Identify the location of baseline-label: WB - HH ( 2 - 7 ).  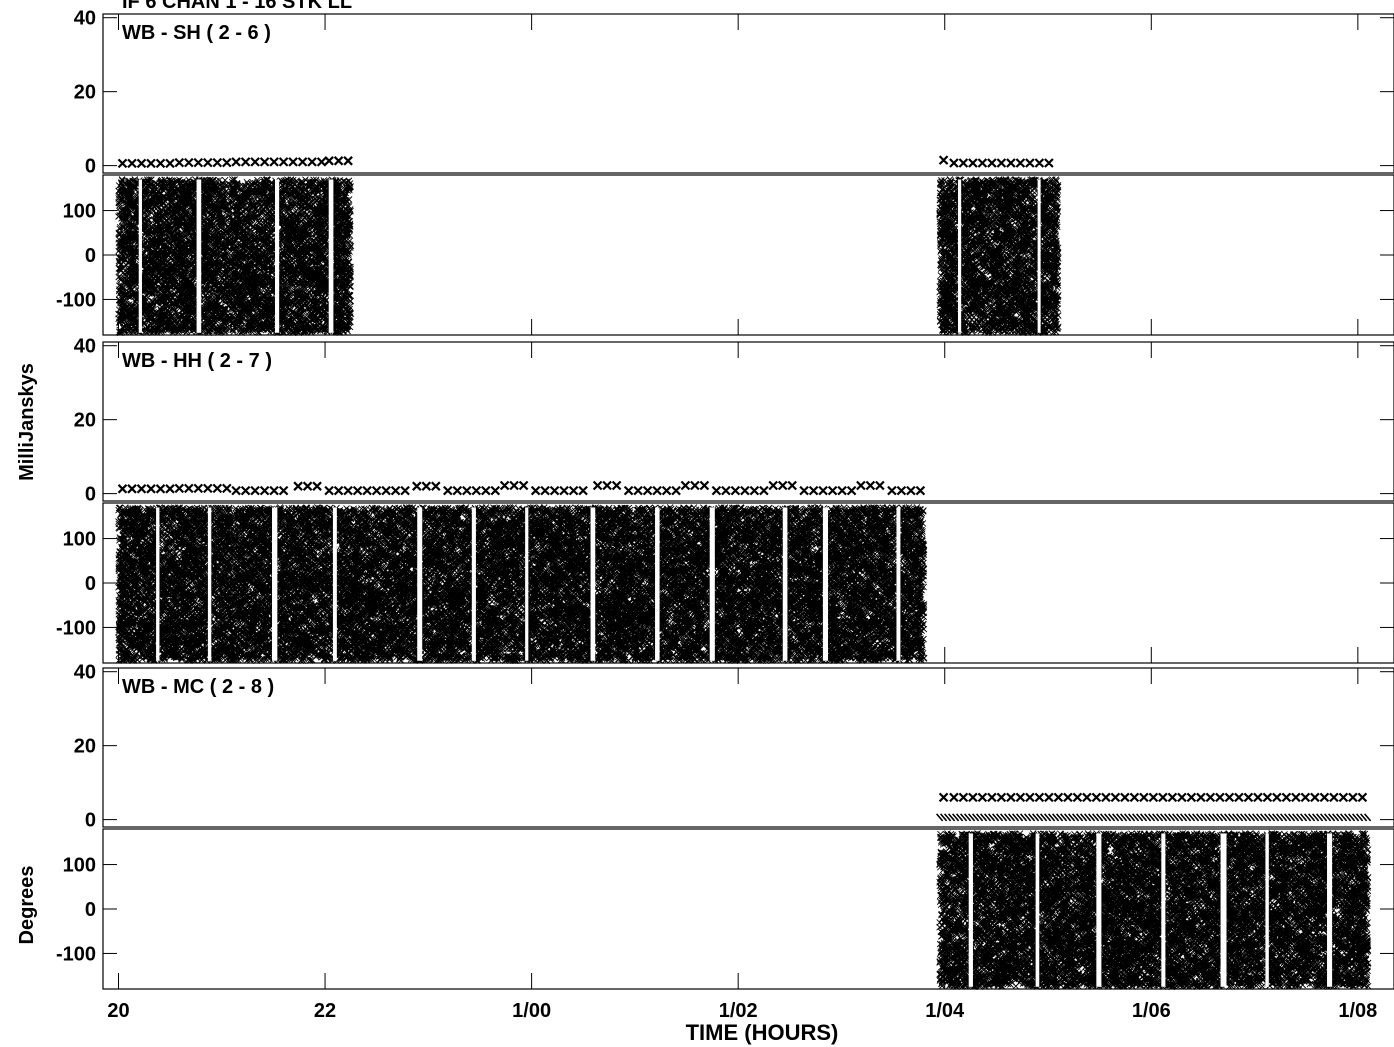
(197, 361).